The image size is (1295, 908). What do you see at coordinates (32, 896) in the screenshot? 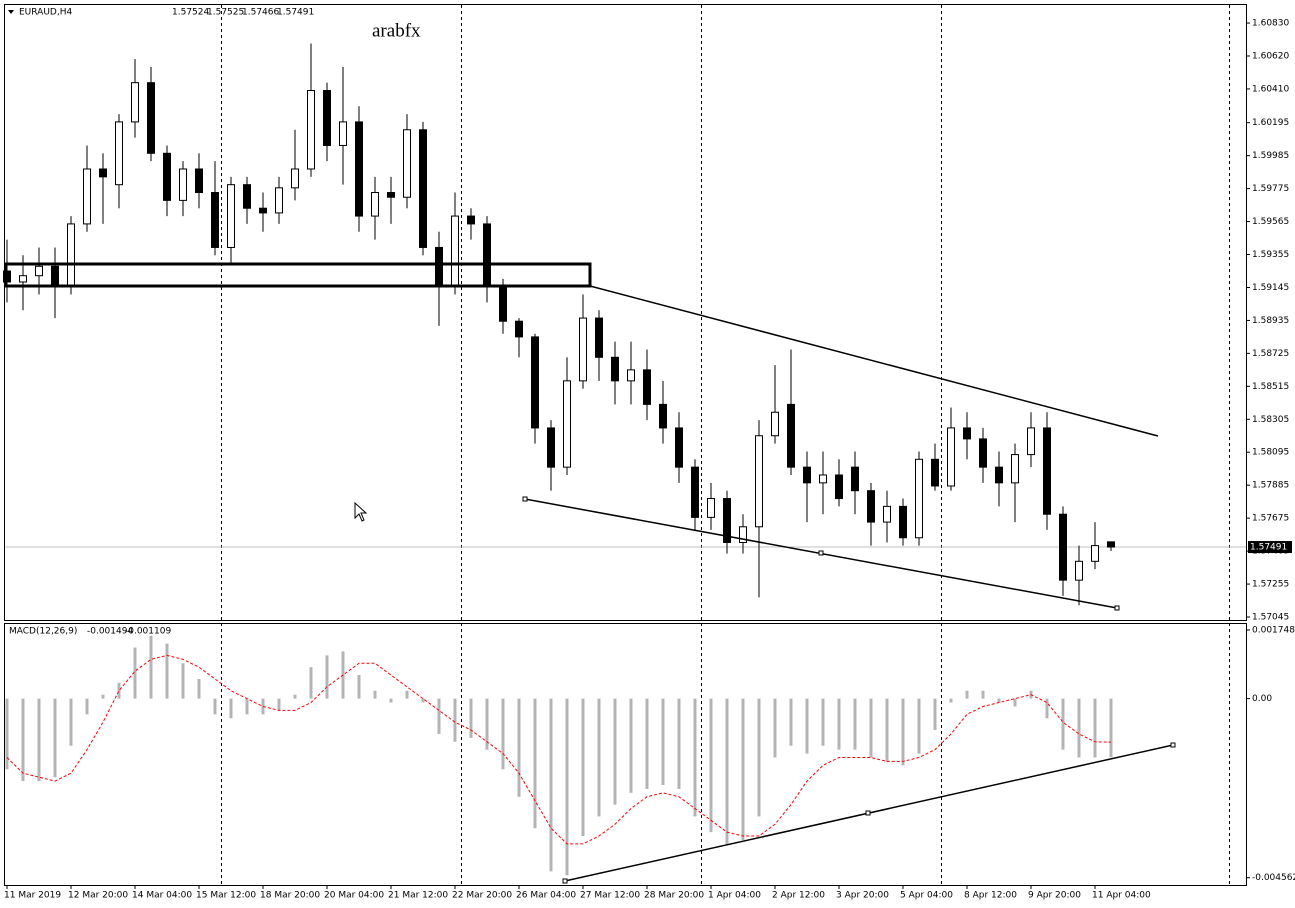
I see `x-tick-label: 11 Mar 2019` at bounding box center [32, 896].